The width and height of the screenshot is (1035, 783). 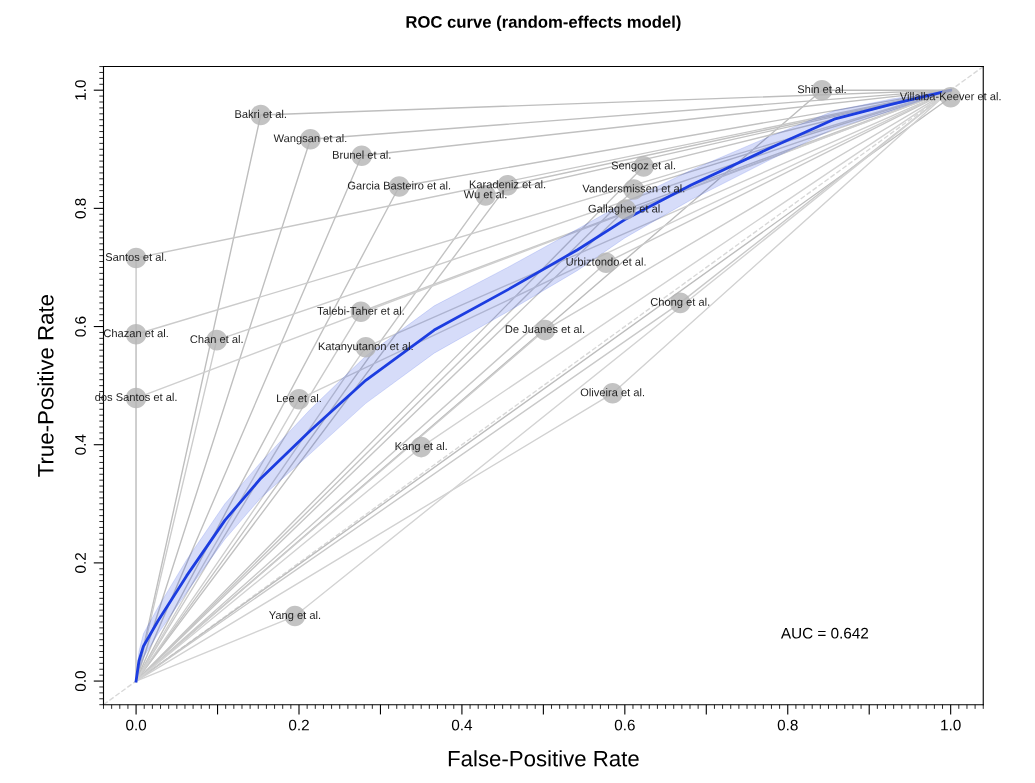 What do you see at coordinates (951, 725) in the screenshot?
I see `x-tick-label: 1.0` at bounding box center [951, 725].